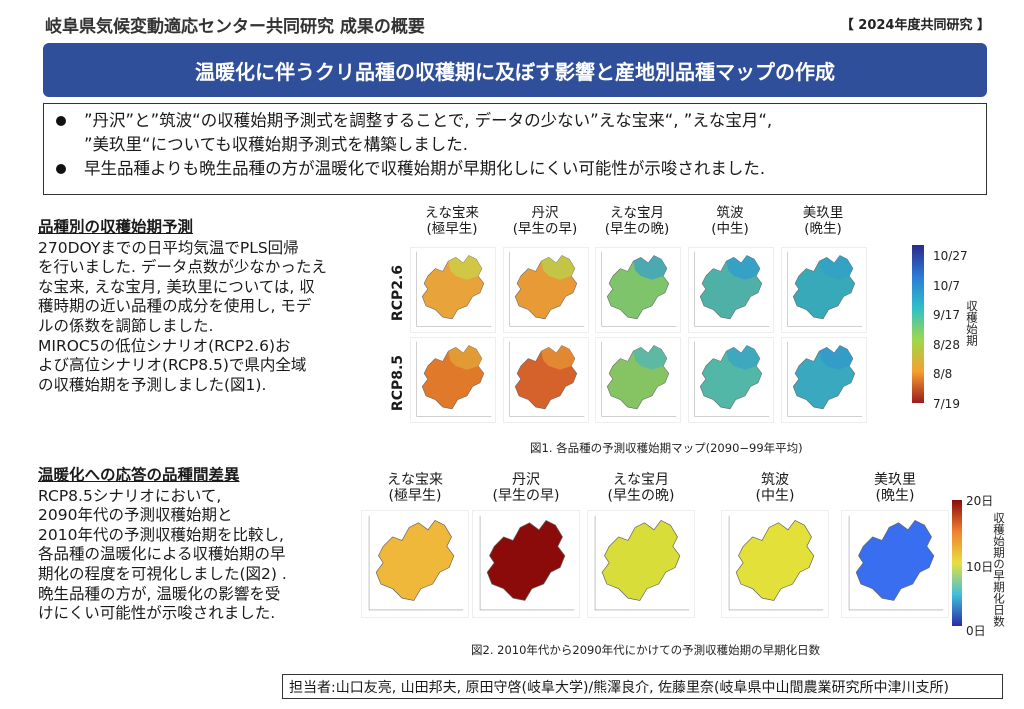 This screenshot has width=1024, height=709. I want to click on colorbar-tick-label: 20日, so click(980, 501).